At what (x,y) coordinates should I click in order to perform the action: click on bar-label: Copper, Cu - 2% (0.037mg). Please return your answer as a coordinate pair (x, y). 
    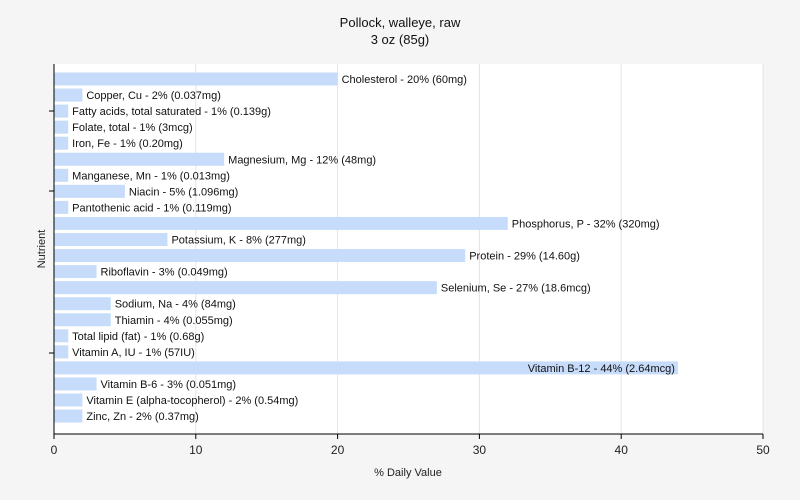
    Looking at the image, I should click on (153, 96).